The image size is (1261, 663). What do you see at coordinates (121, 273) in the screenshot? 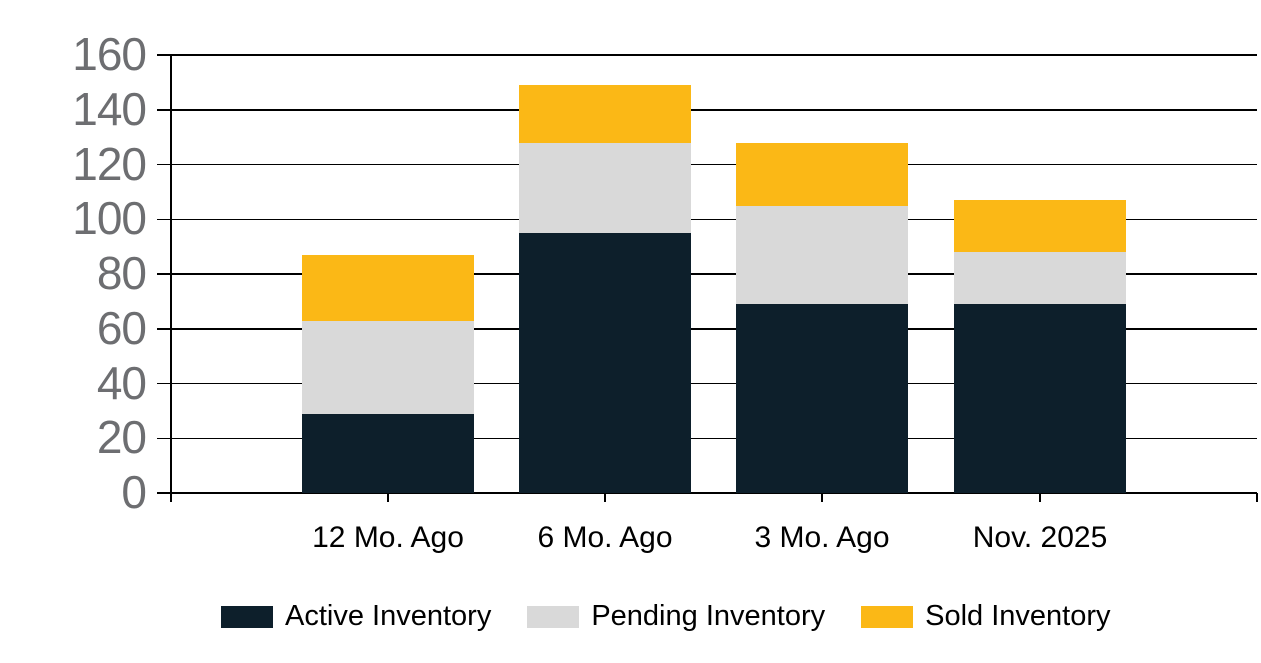
I see `y-axis-tick-label: 80` at bounding box center [121, 273].